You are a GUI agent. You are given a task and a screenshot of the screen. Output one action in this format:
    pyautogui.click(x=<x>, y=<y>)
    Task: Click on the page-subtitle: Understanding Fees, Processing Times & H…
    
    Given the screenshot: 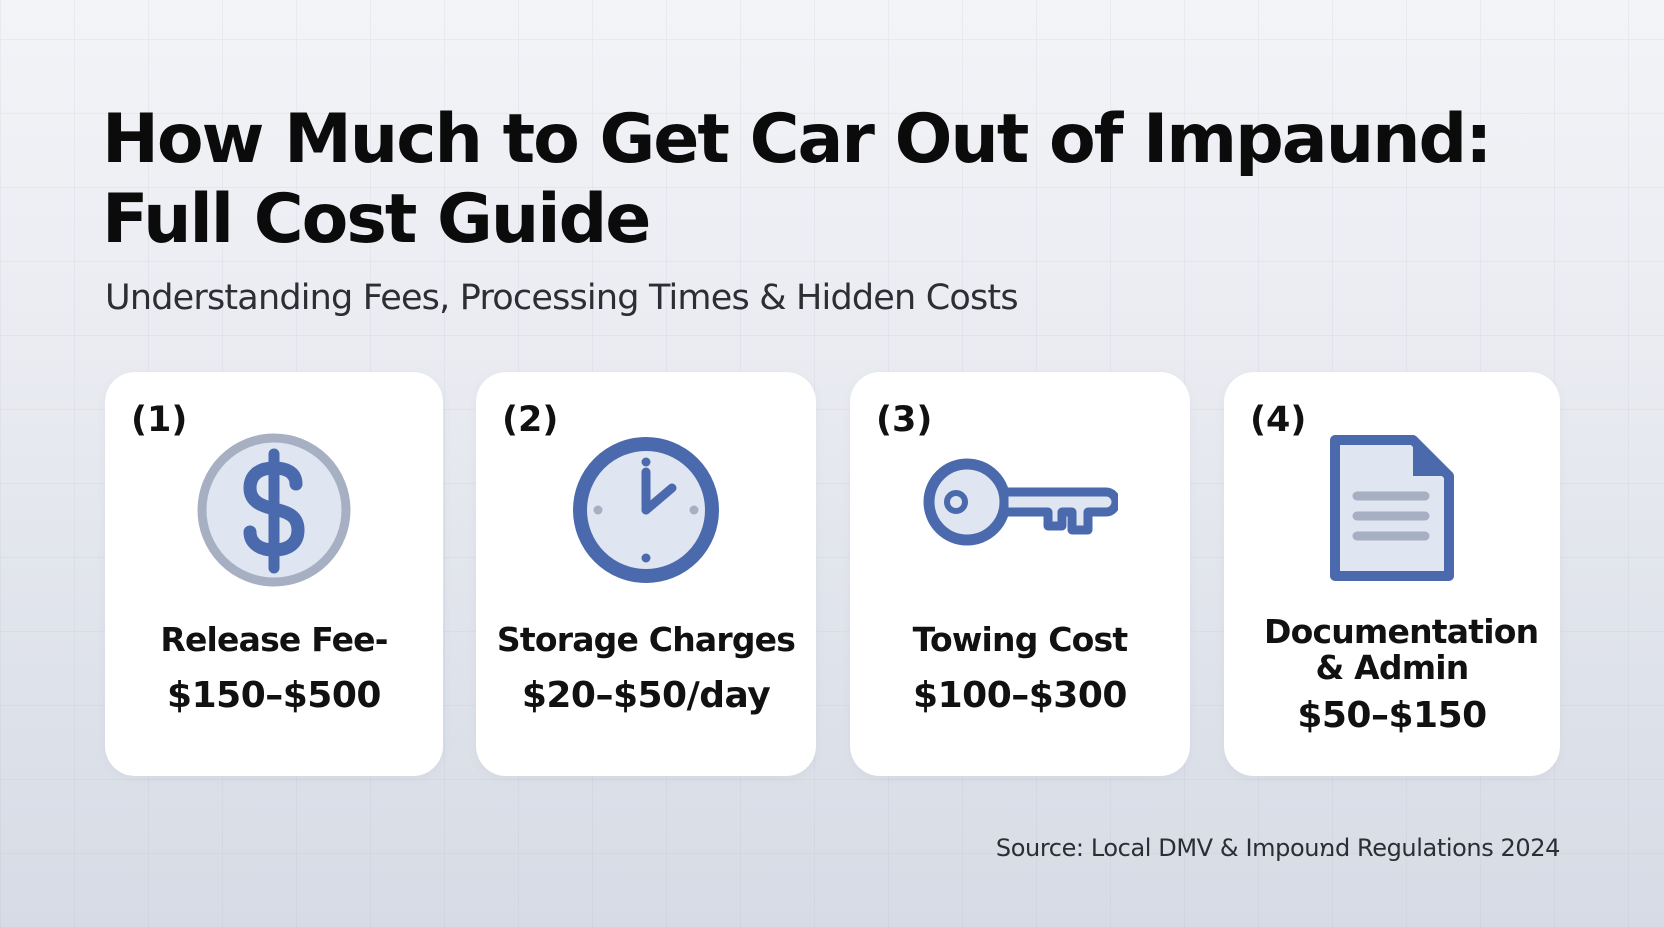 What is the action you would take?
    pyautogui.click(x=562, y=298)
    